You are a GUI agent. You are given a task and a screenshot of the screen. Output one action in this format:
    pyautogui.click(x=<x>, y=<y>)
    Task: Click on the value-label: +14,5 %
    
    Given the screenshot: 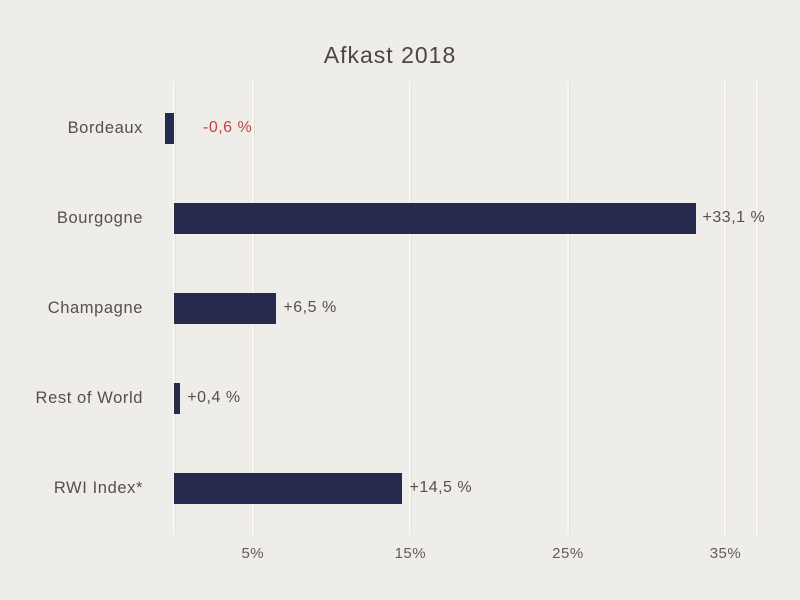 What is the action you would take?
    pyautogui.click(x=441, y=487)
    